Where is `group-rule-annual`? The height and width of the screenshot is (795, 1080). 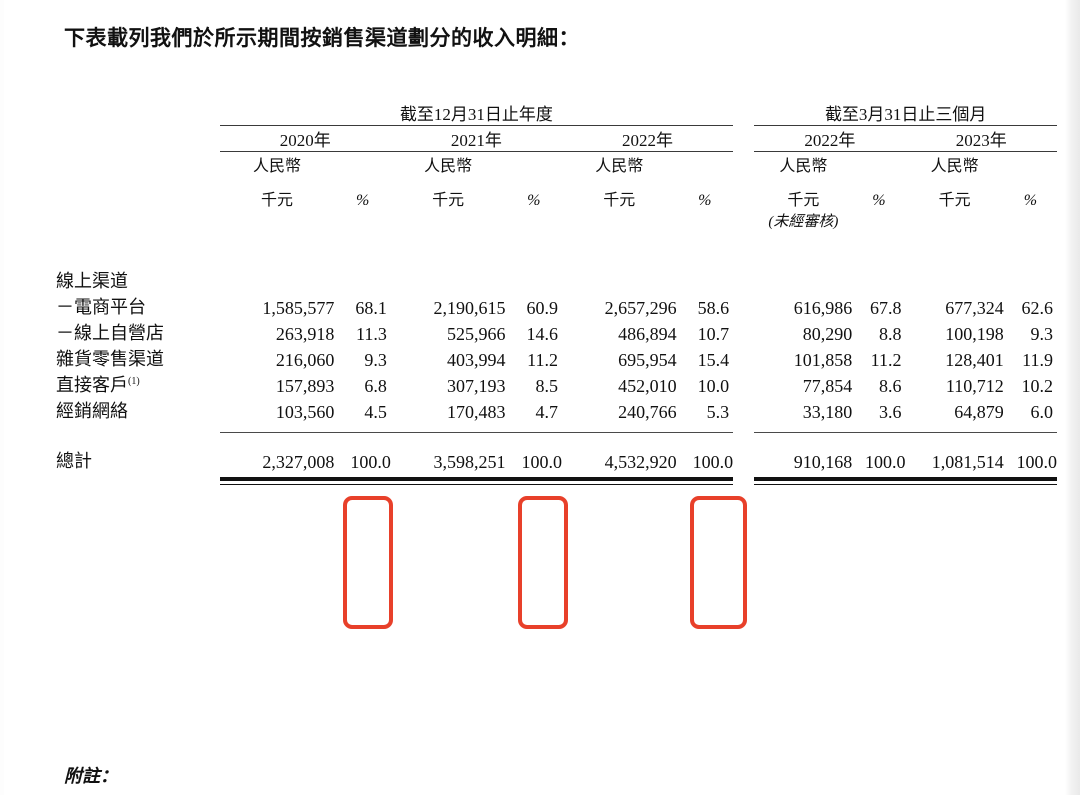 group-rule-annual is located at coordinates (476, 125).